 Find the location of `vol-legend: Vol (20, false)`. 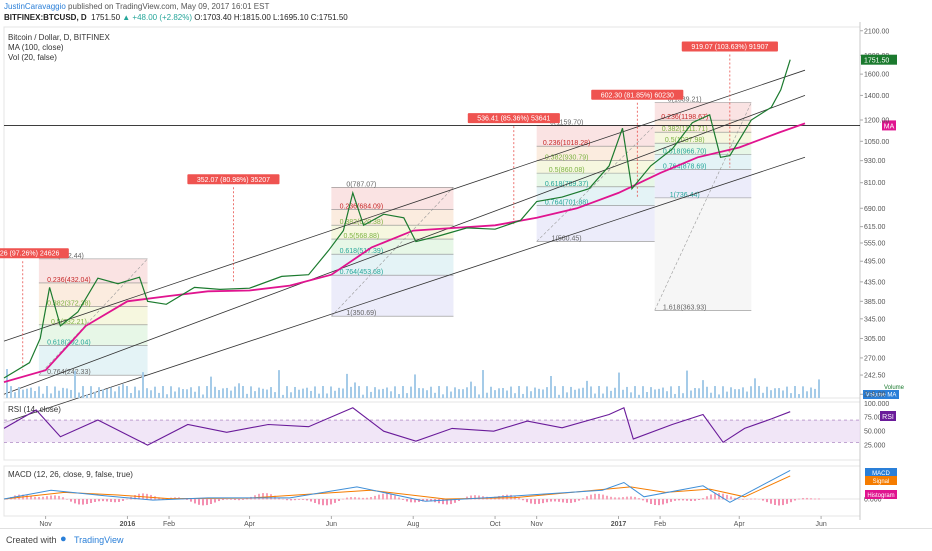

vol-legend: Vol (20, false) is located at coordinates (32, 57).